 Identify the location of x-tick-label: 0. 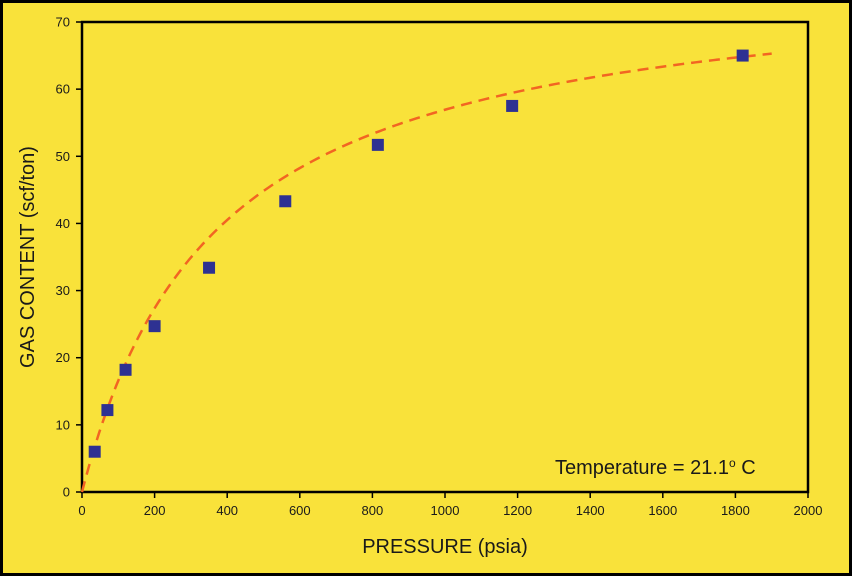
(81, 510).